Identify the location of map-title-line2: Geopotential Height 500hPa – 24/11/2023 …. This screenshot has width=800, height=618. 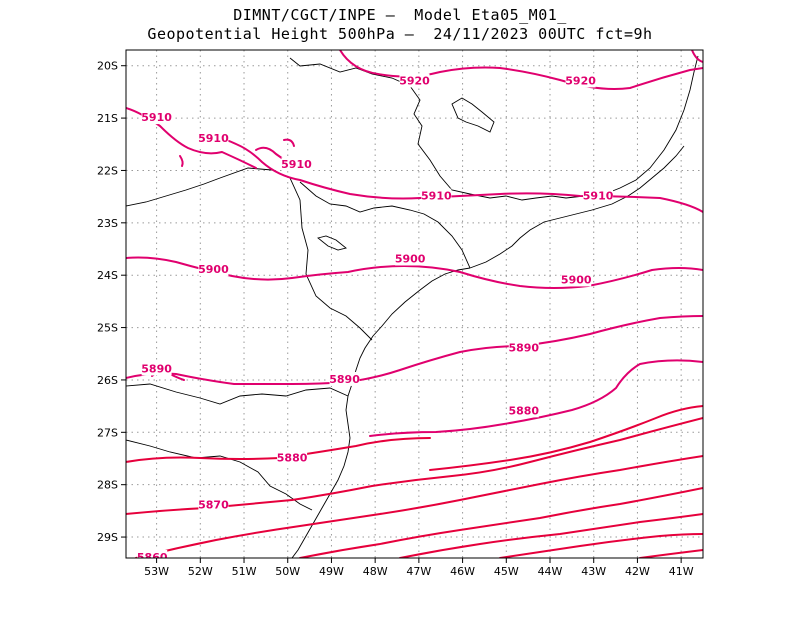
(400, 34).